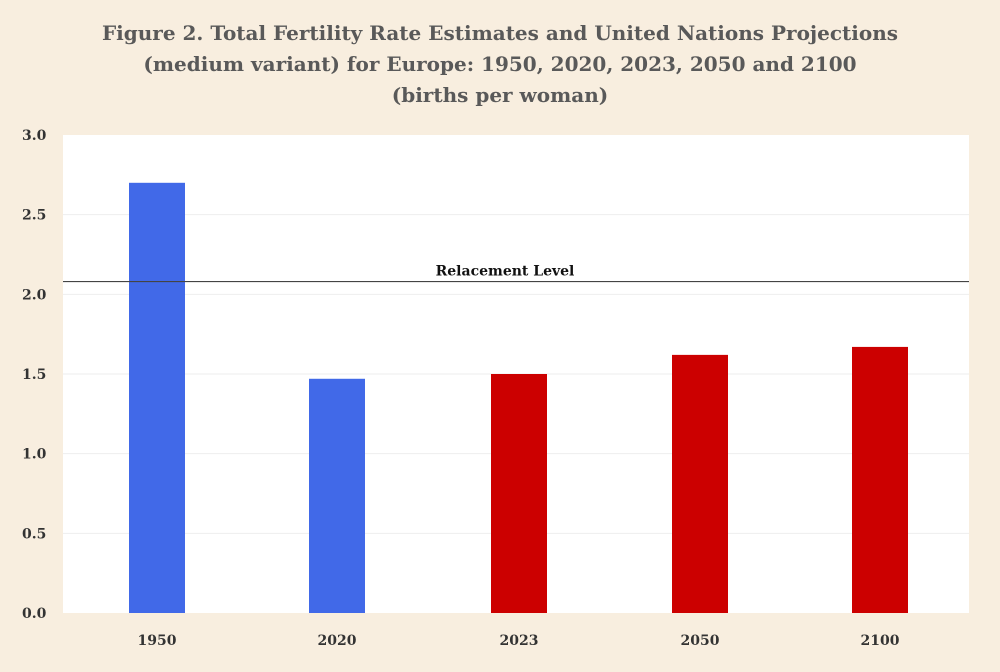 The height and width of the screenshot is (672, 1000). I want to click on y-axis-ticks: 0.0 0.5 1.0 1.5 2.0 2.5 3.0, so click(34, 375).